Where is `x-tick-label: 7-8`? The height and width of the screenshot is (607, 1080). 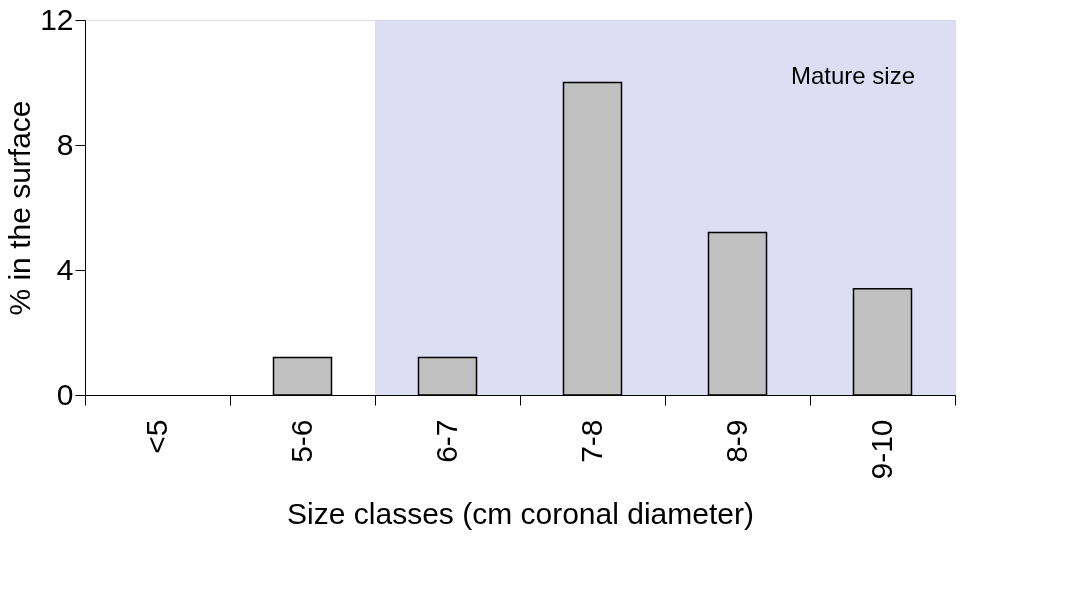 x-tick-label: 7-8 is located at coordinates (591, 441).